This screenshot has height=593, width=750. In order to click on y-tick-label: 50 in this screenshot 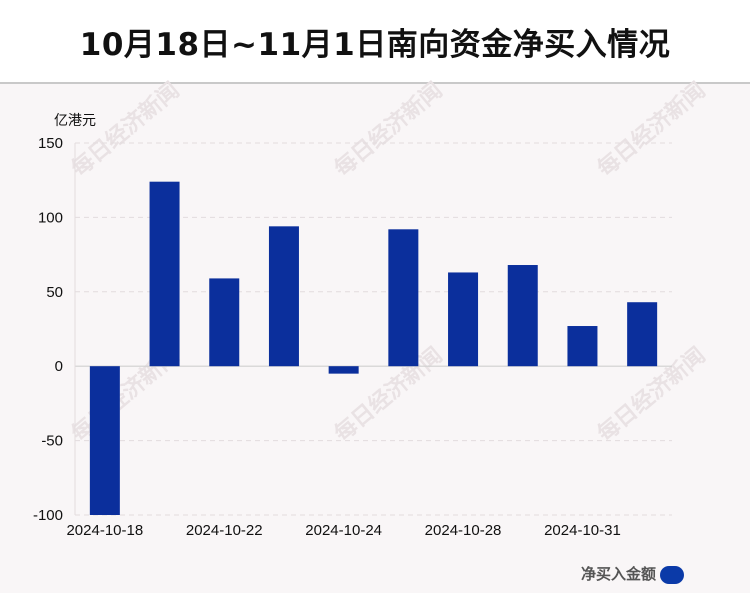, I will do `click(54, 292)`.